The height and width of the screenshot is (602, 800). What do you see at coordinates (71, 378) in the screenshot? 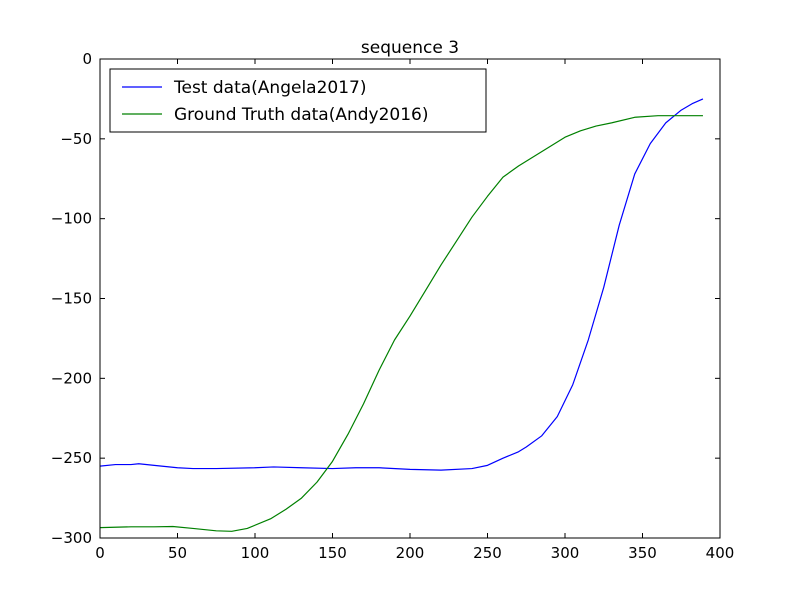
I see `y-tick-label: −200` at bounding box center [71, 378].